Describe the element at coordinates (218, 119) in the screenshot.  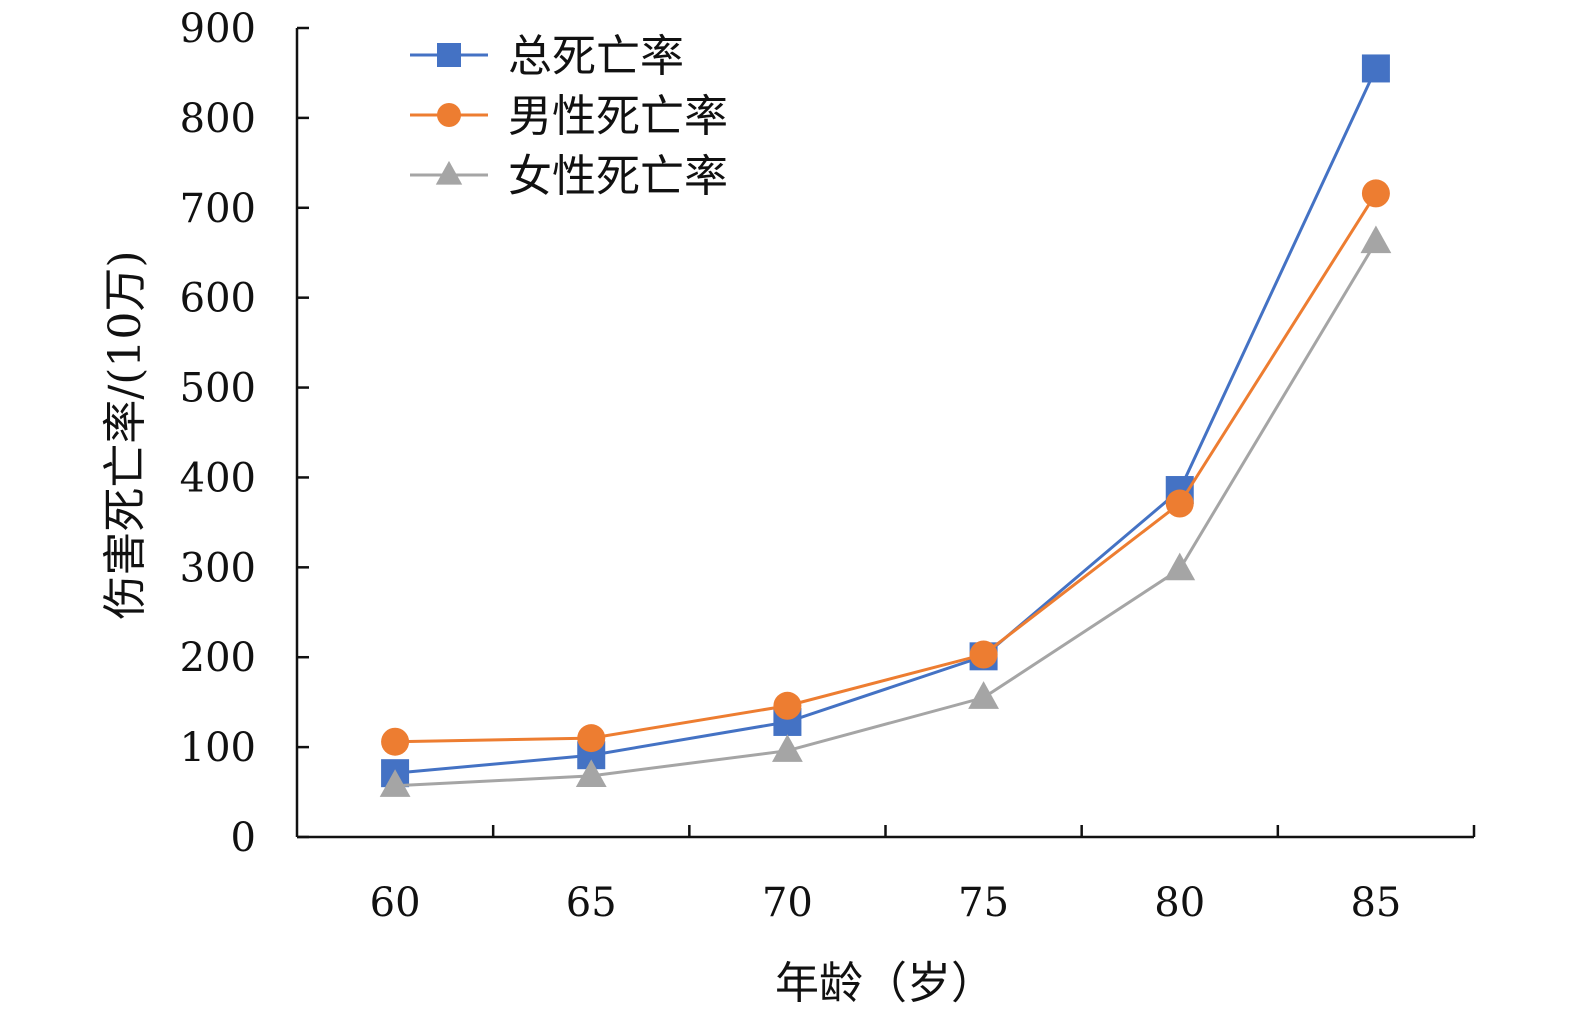
I see `y-tick-label: 800` at that location.